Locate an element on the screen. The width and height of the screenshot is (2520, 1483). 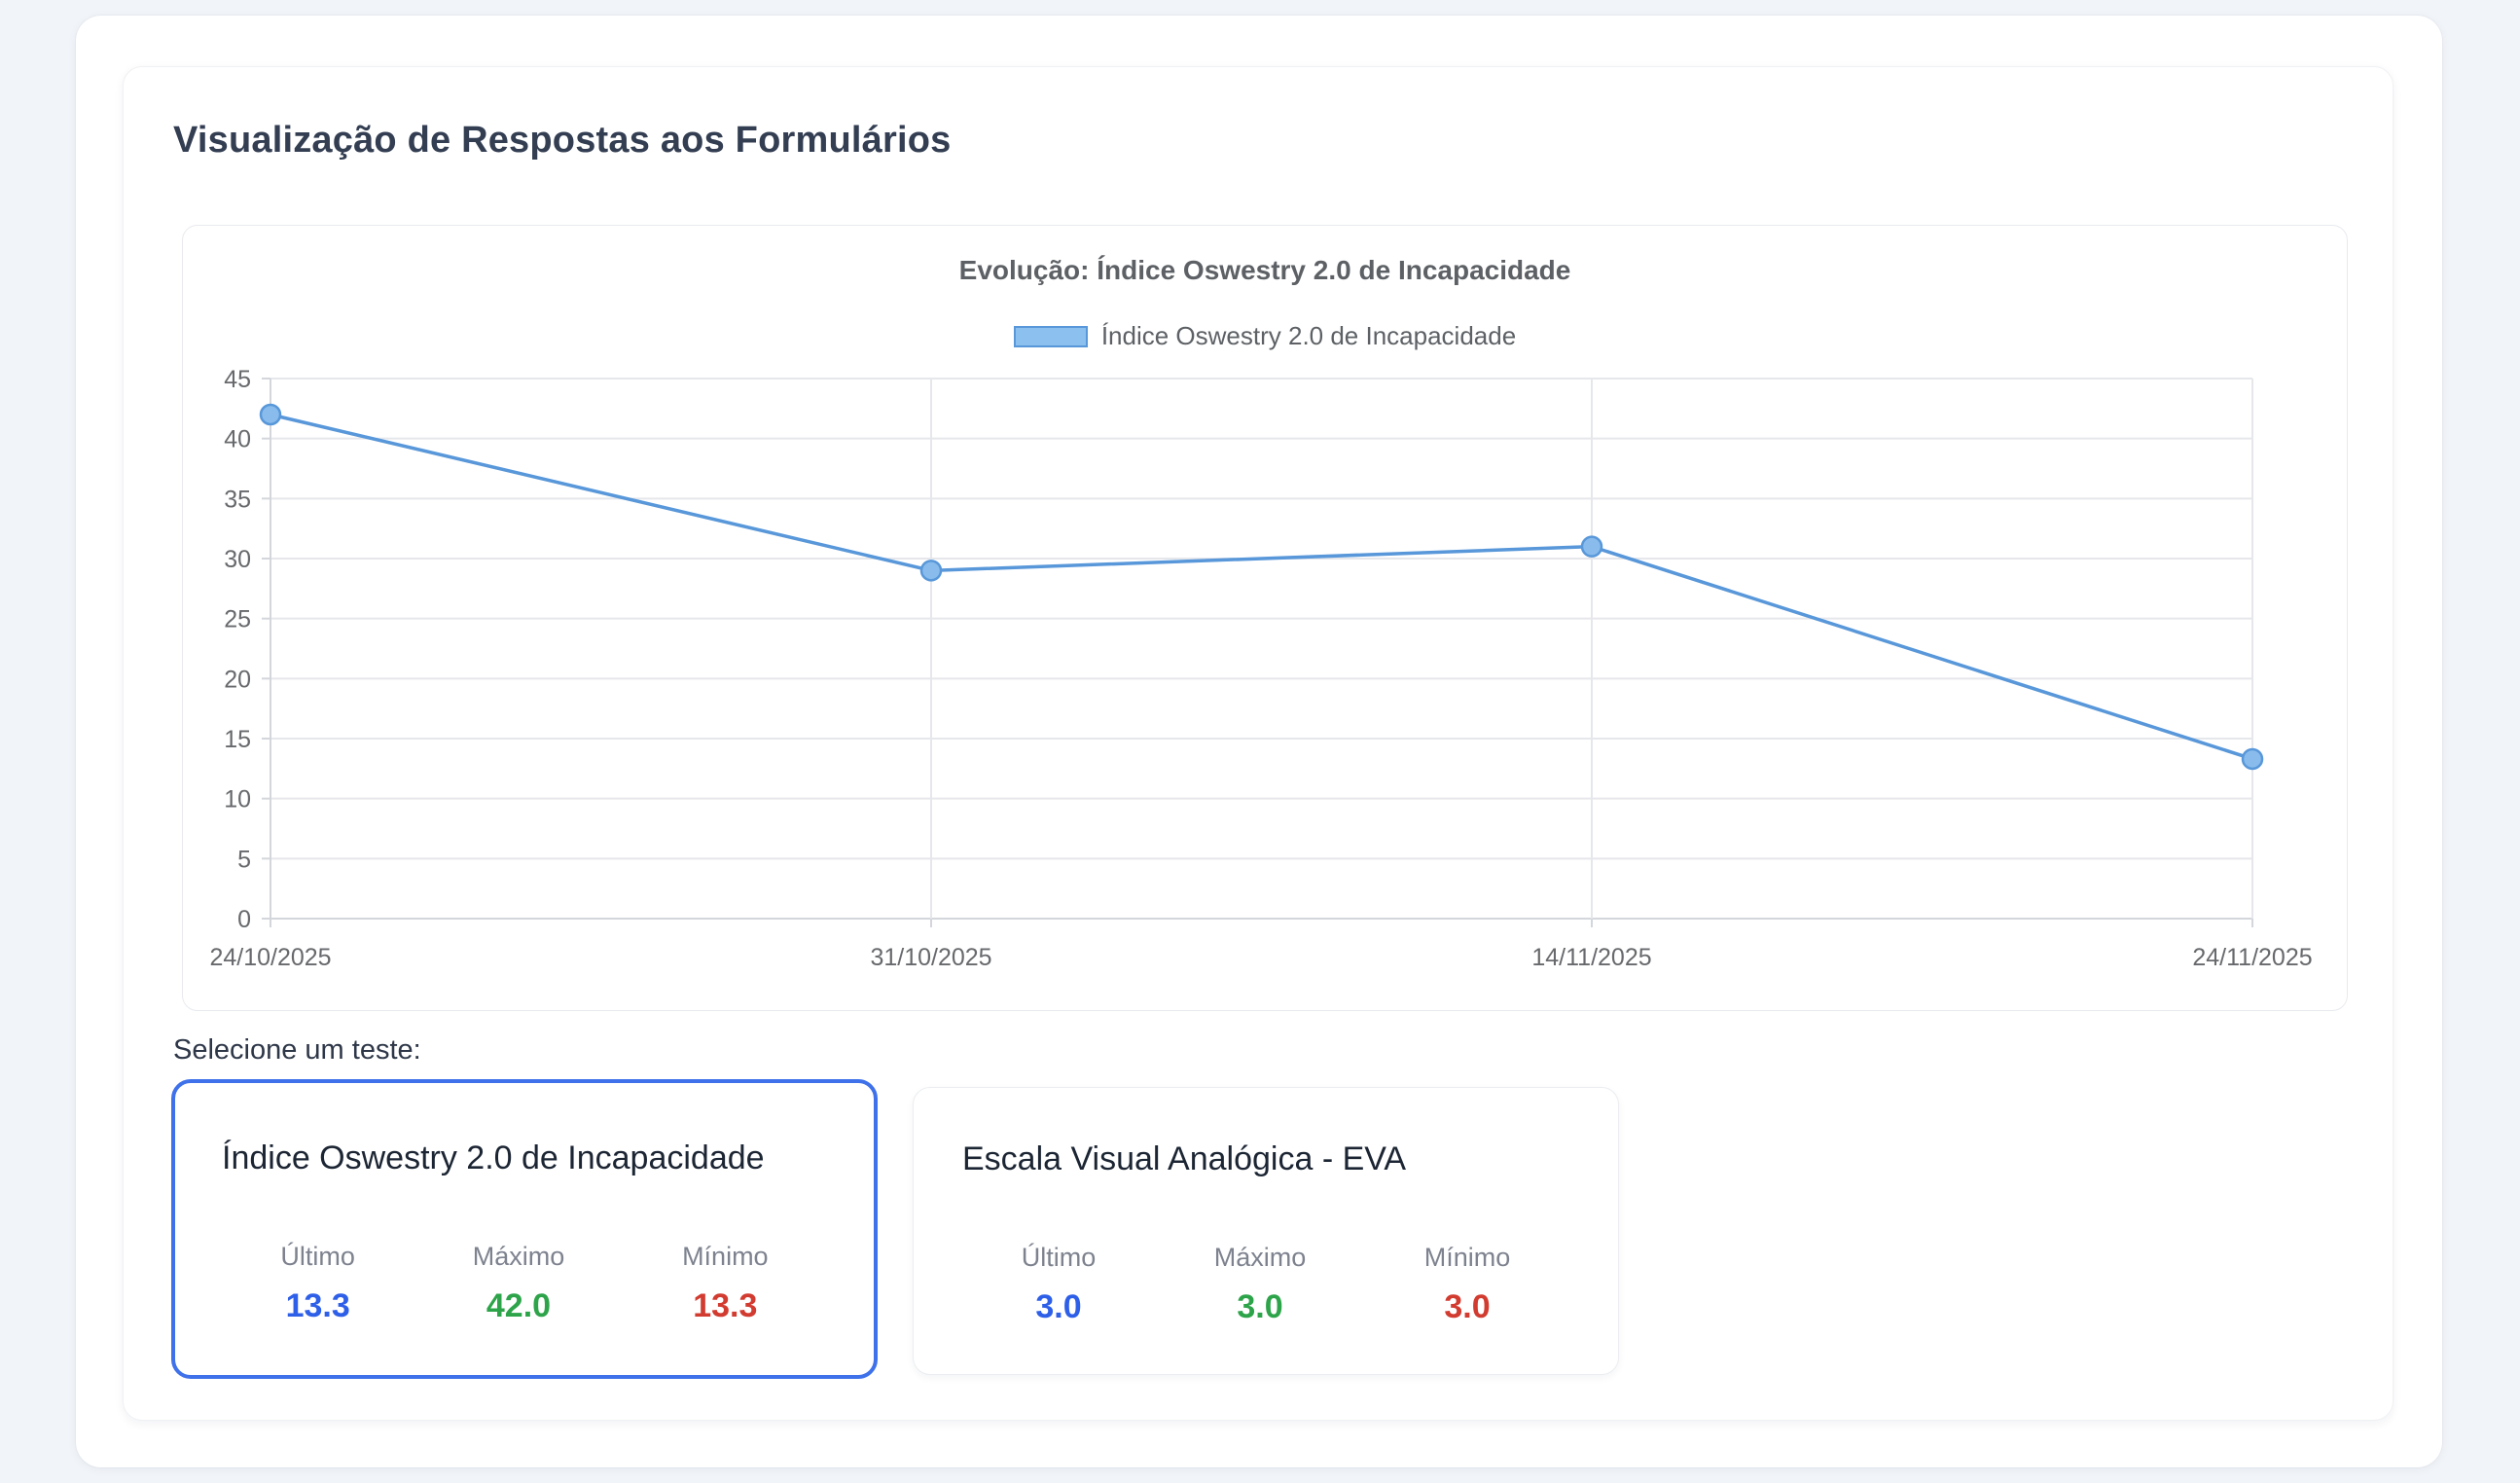
test-card-stats: Último 3.0 Máximo 3.0 Mínimo 3.0 is located at coordinates (1265, 1285).